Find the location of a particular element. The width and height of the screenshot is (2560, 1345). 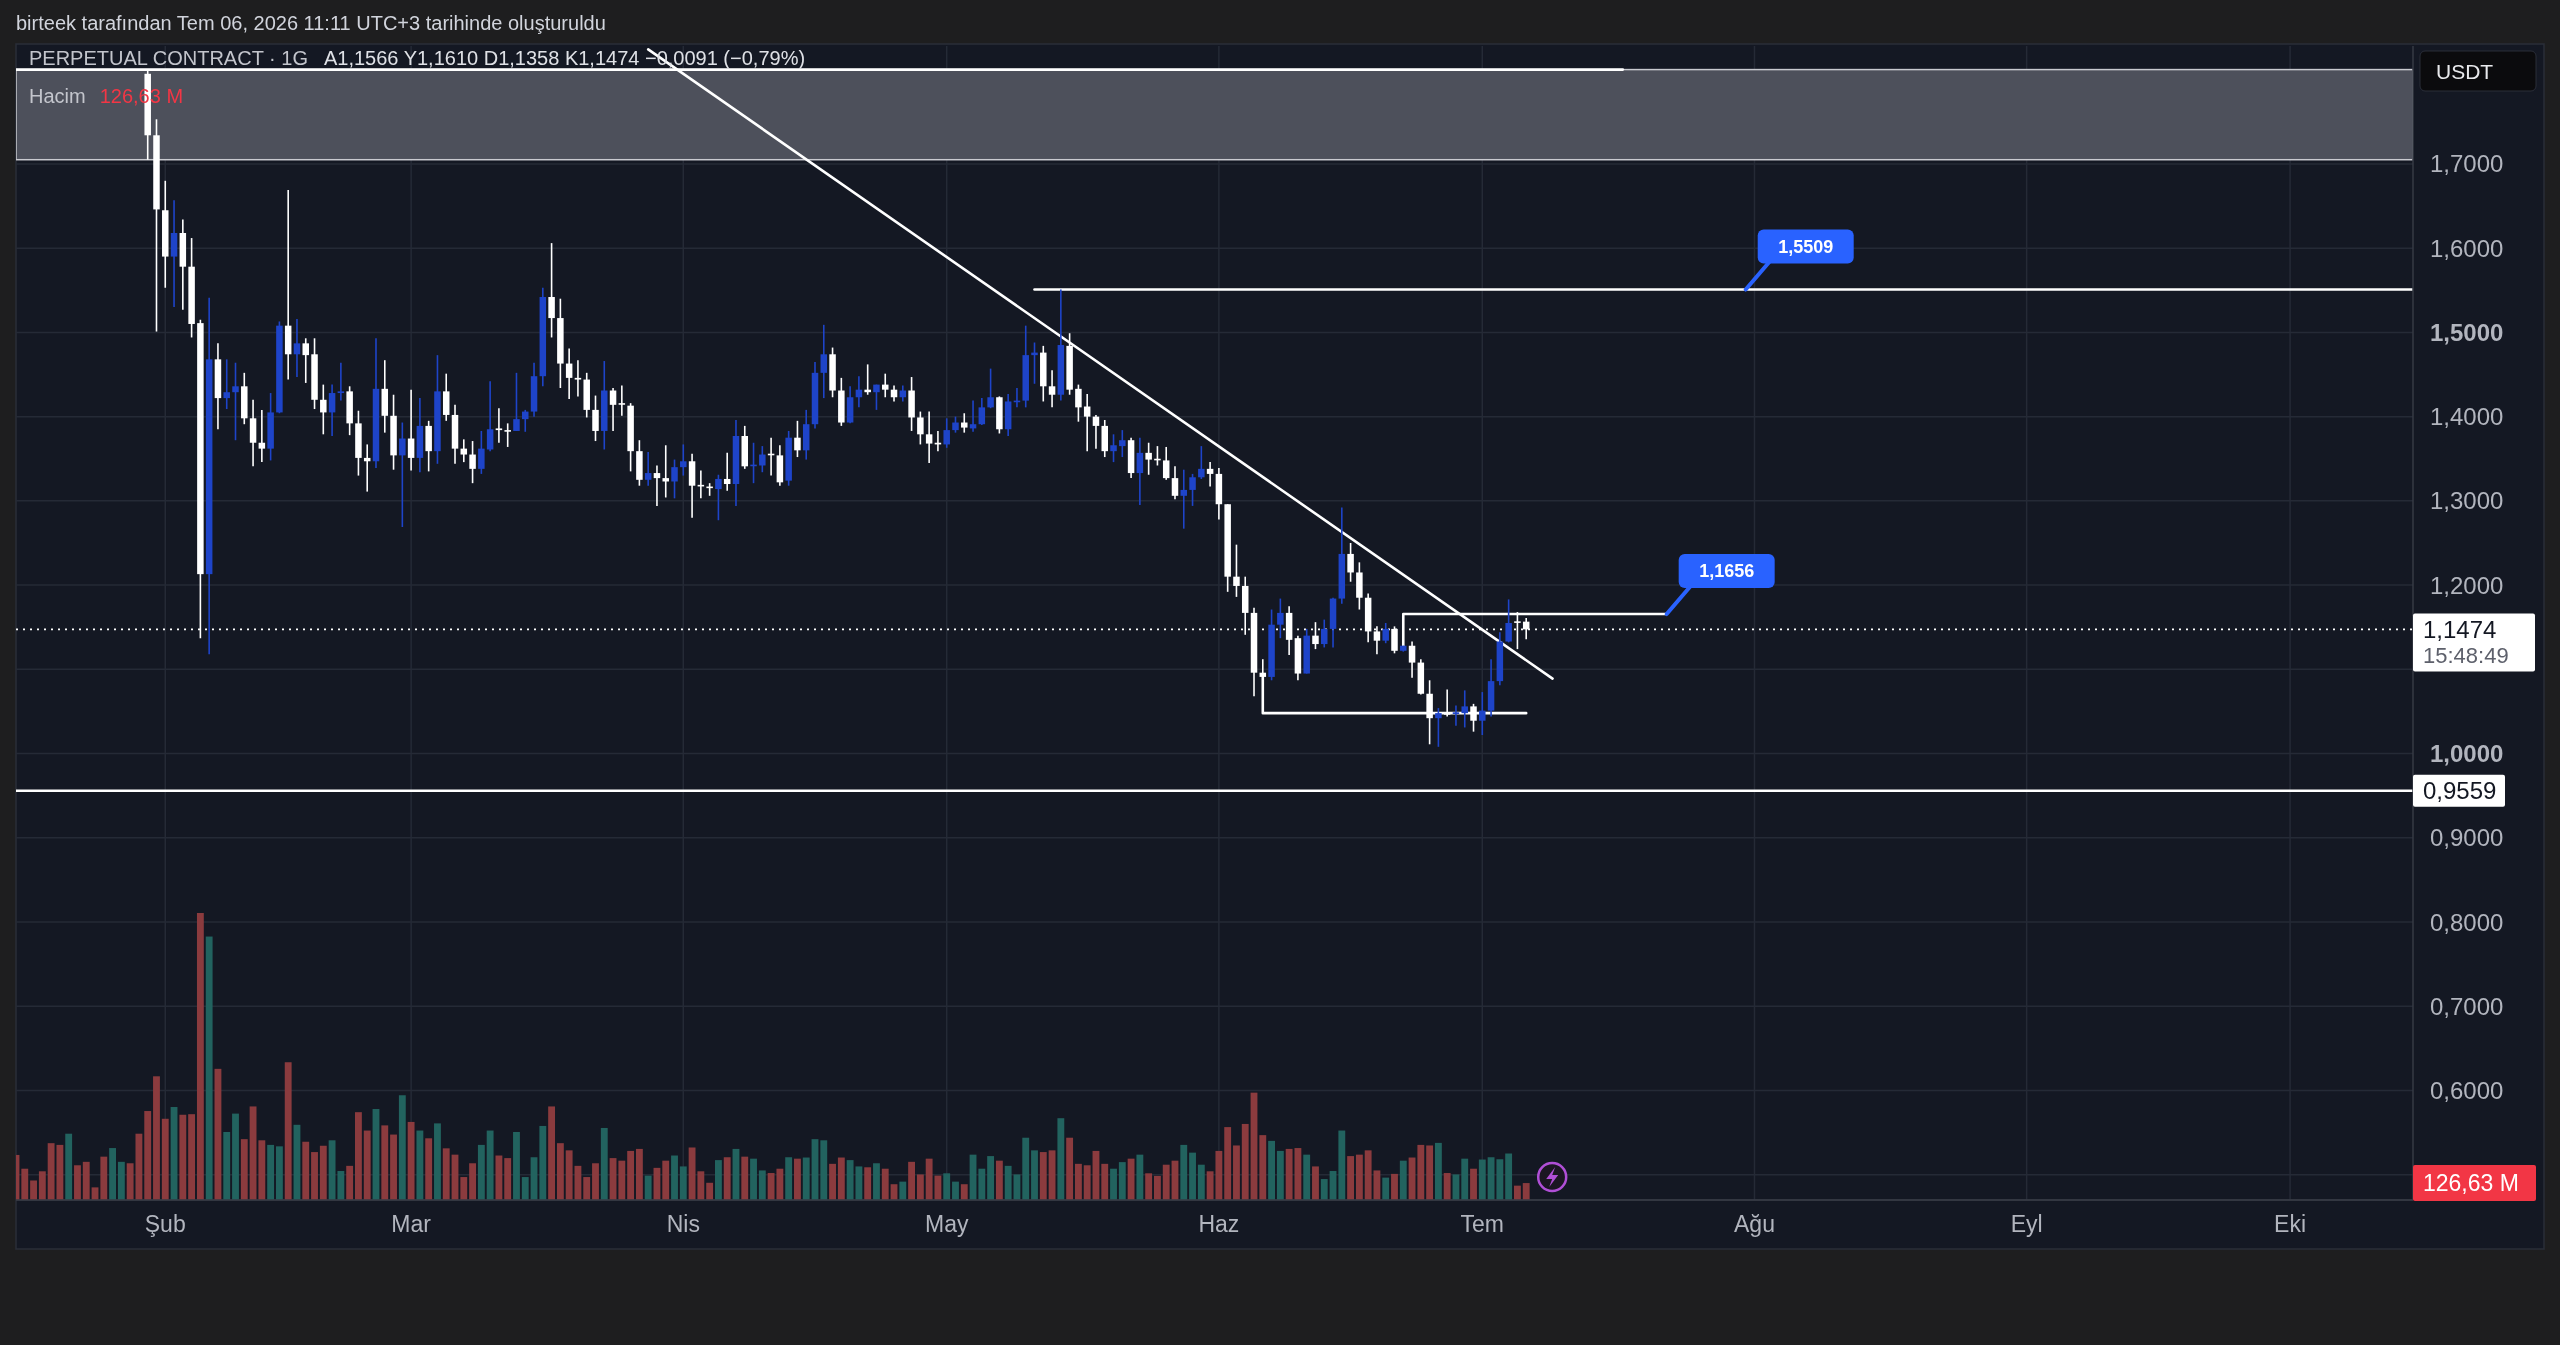

x-tick-label: Haz is located at coordinates (1219, 1224).